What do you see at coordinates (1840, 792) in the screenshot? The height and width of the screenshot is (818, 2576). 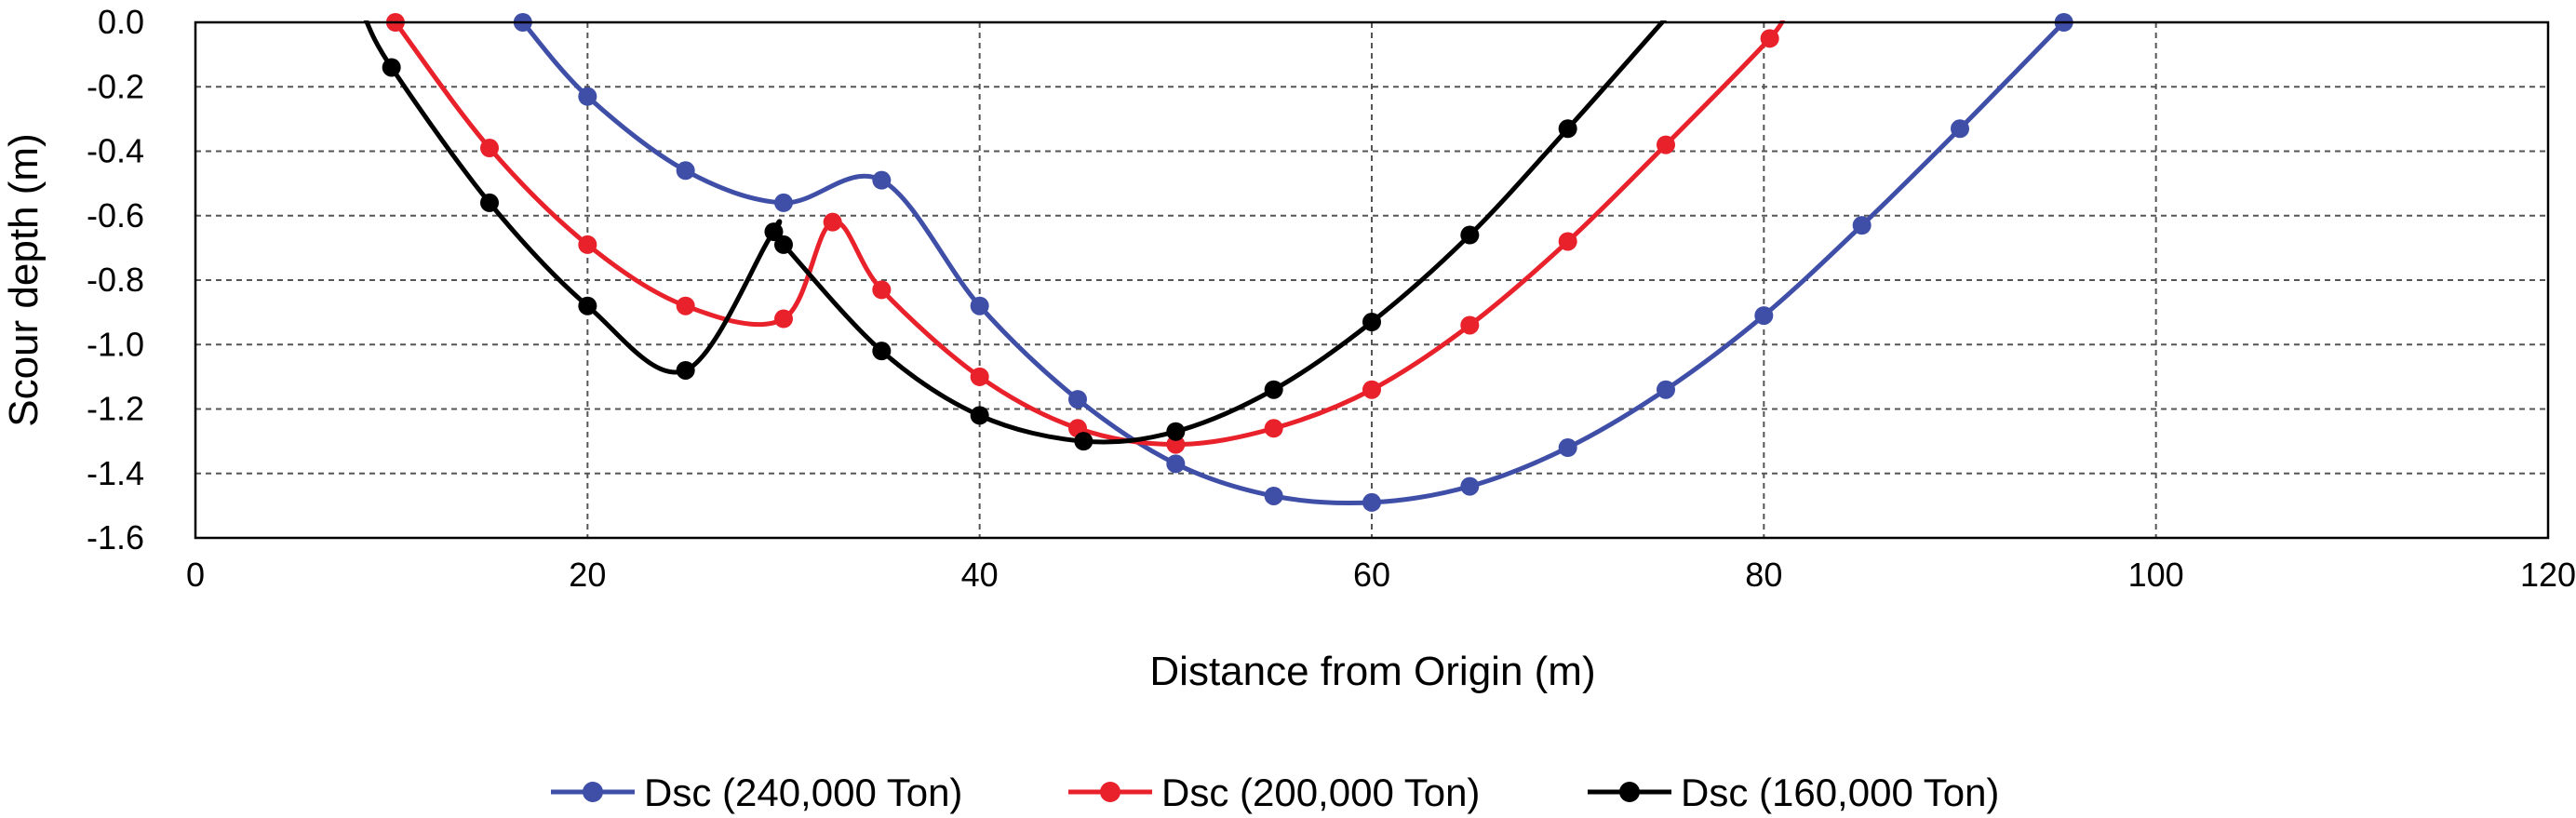 I see `legend-label: Dsc (160,000 Ton)` at bounding box center [1840, 792].